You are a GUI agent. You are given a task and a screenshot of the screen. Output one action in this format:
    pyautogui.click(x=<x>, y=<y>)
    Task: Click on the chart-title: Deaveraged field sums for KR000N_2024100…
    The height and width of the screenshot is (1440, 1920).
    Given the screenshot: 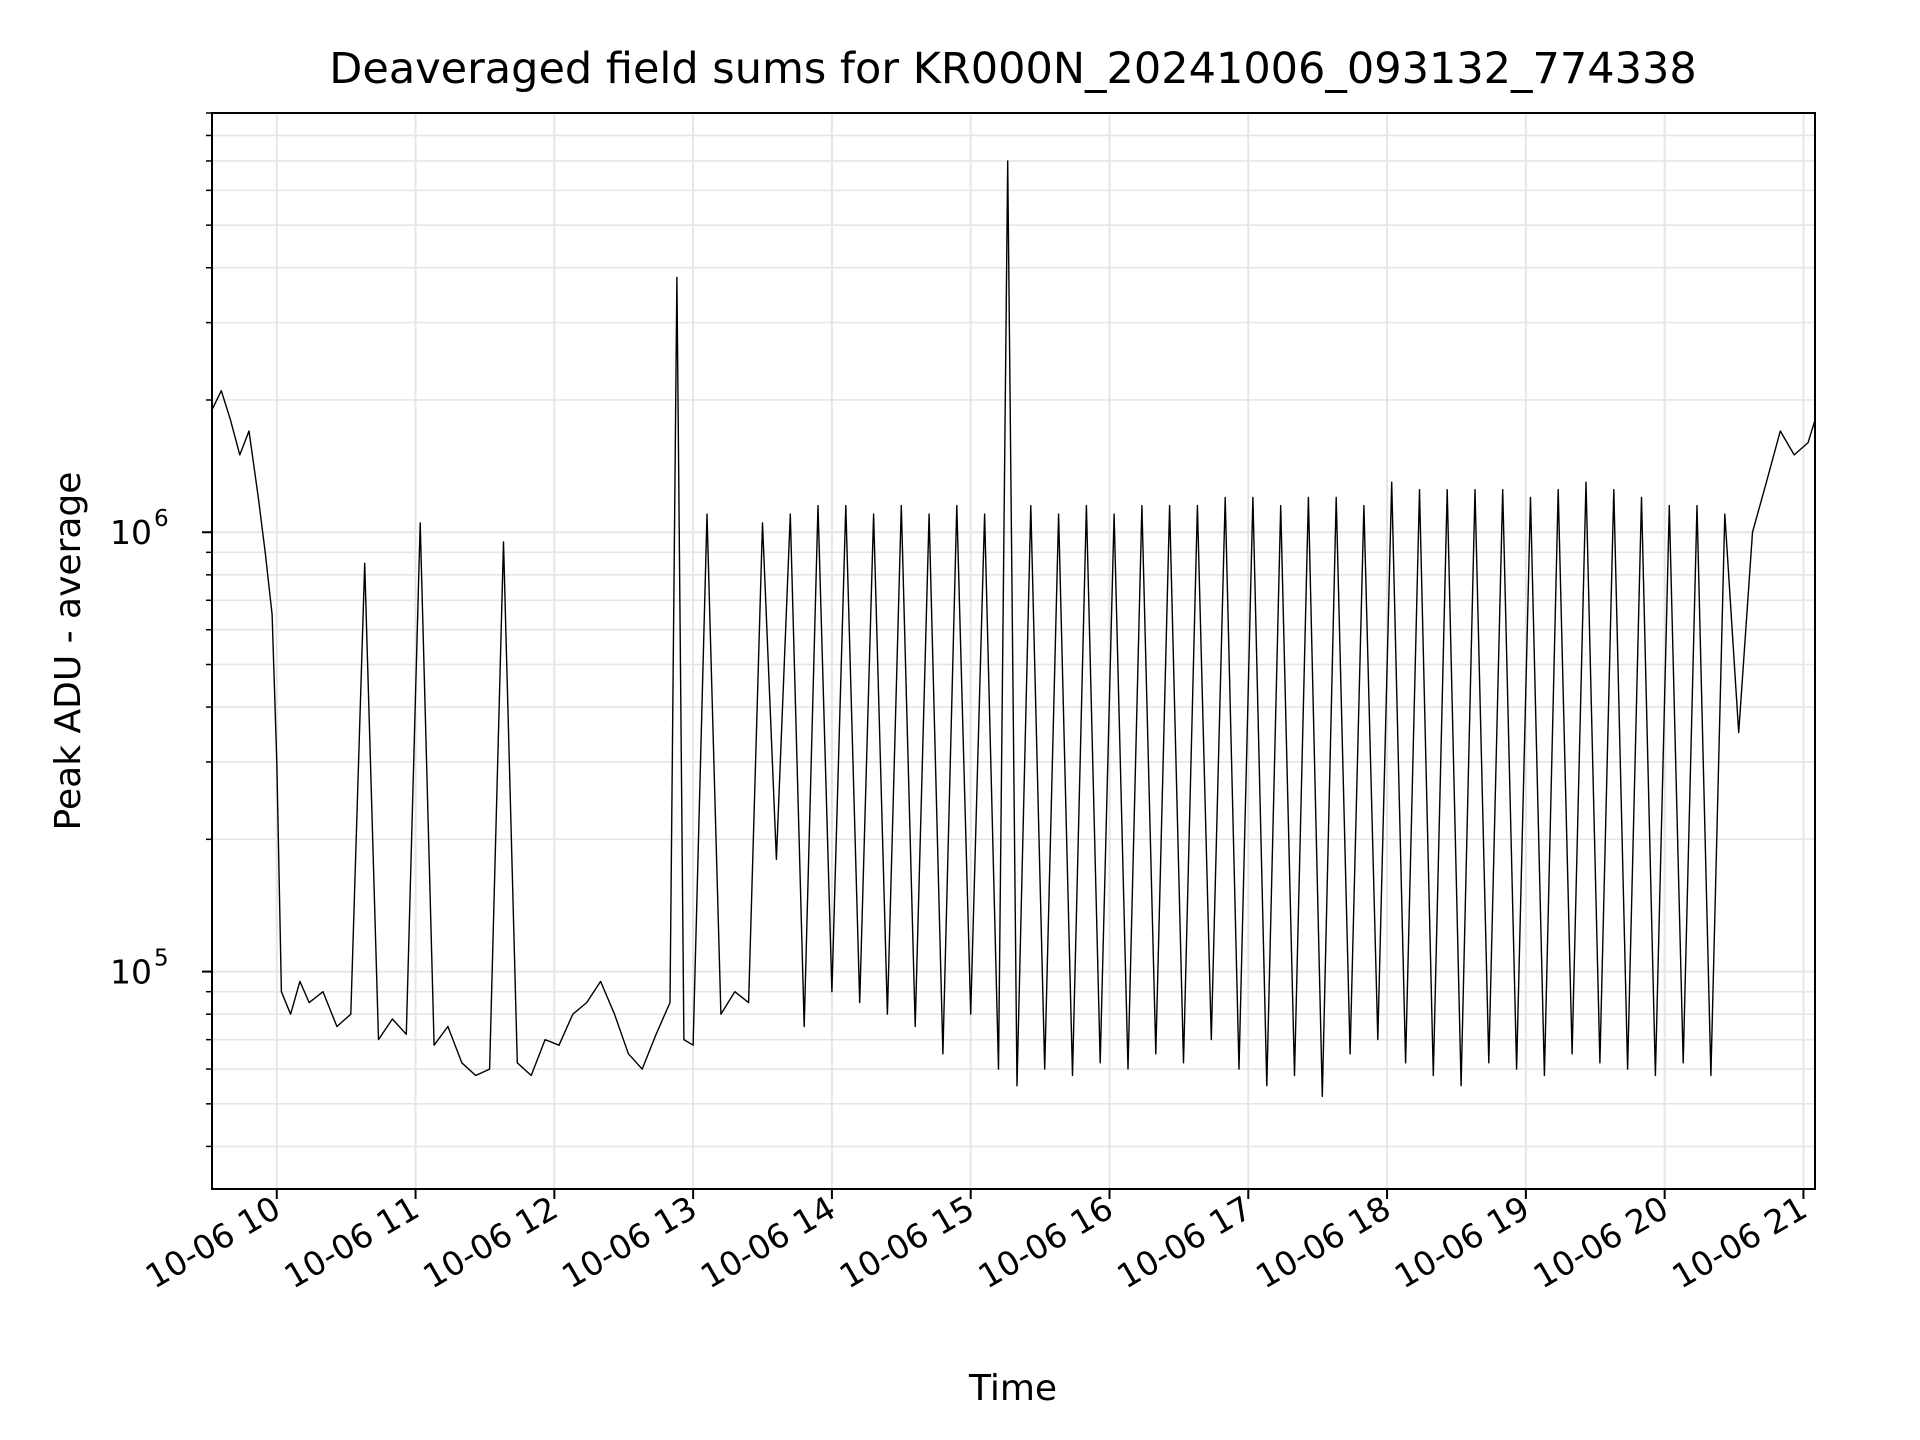 What is the action you would take?
    pyautogui.click(x=1012, y=69)
    